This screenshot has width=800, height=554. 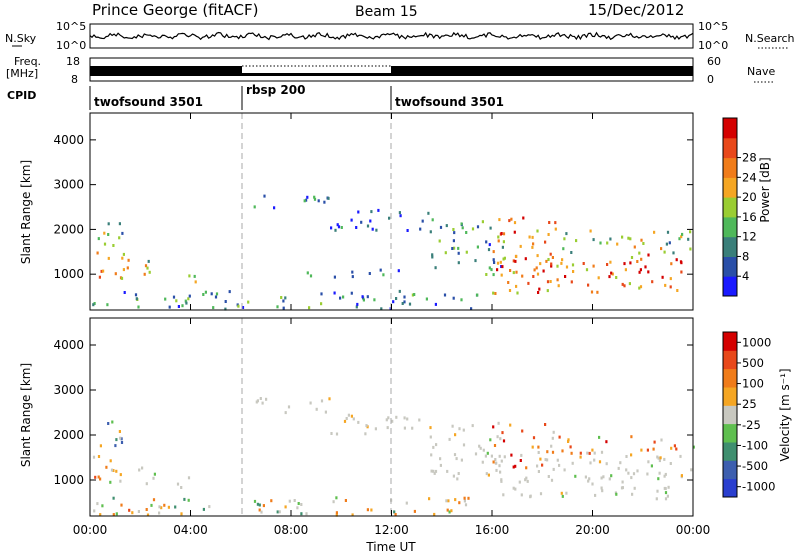 I want to click on noise-tick-bottom: 10^0, so click(x=71, y=45).